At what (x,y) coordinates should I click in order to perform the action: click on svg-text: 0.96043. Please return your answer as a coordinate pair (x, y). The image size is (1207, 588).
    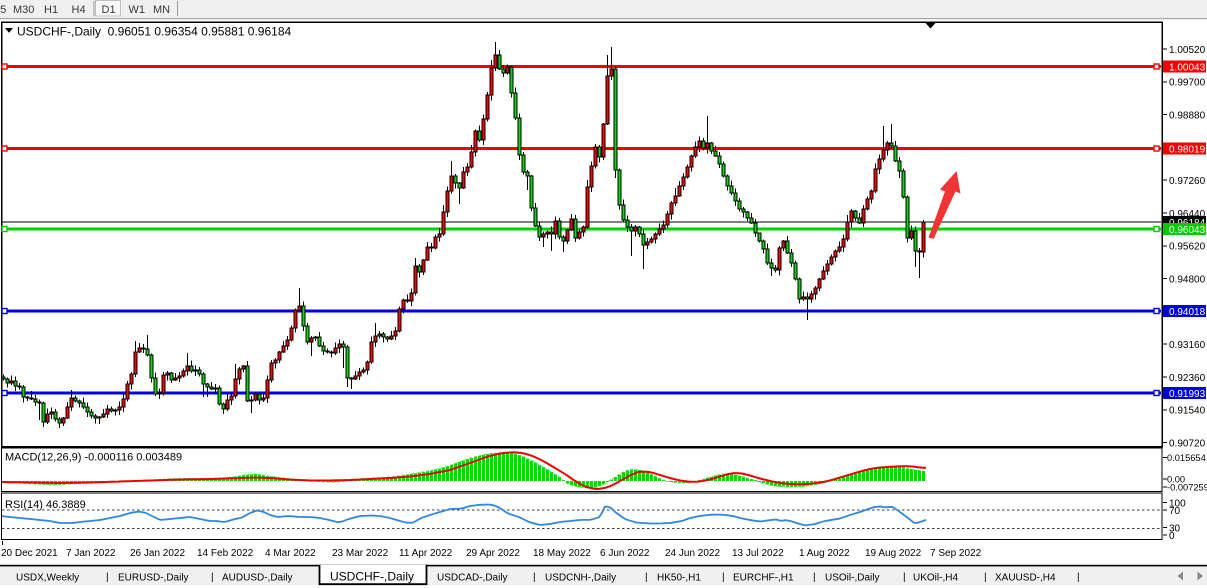
    Looking at the image, I should click on (1187, 230).